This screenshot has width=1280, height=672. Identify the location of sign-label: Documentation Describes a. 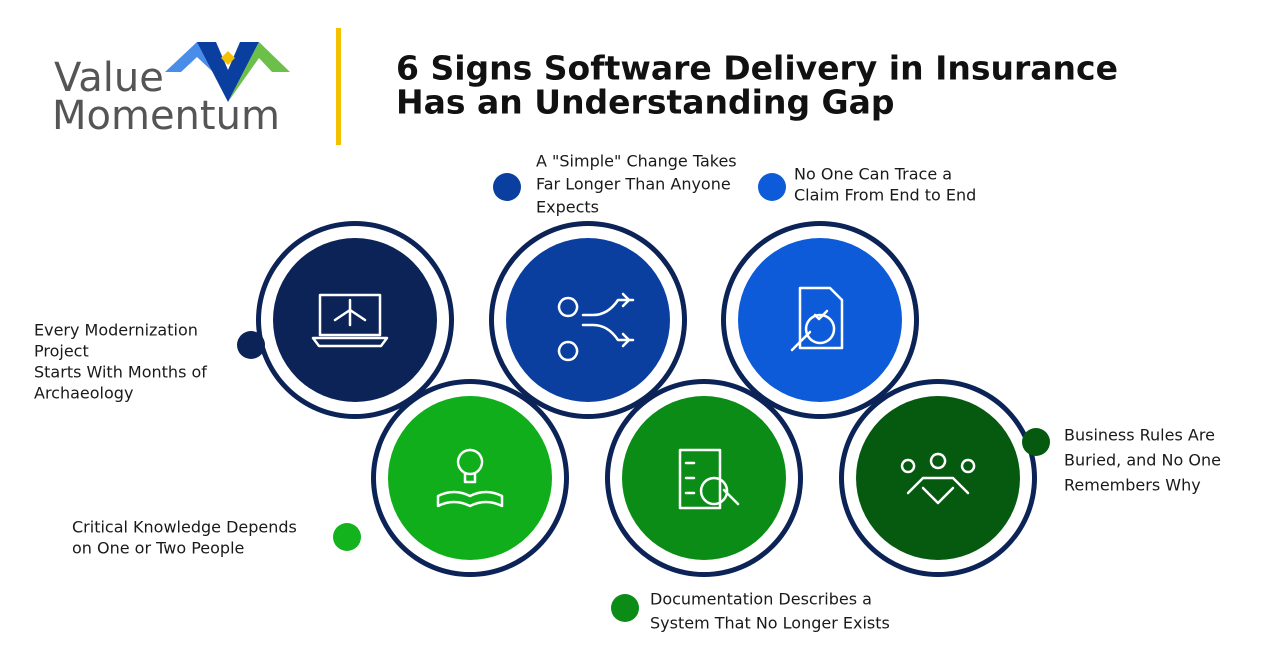
(761, 599).